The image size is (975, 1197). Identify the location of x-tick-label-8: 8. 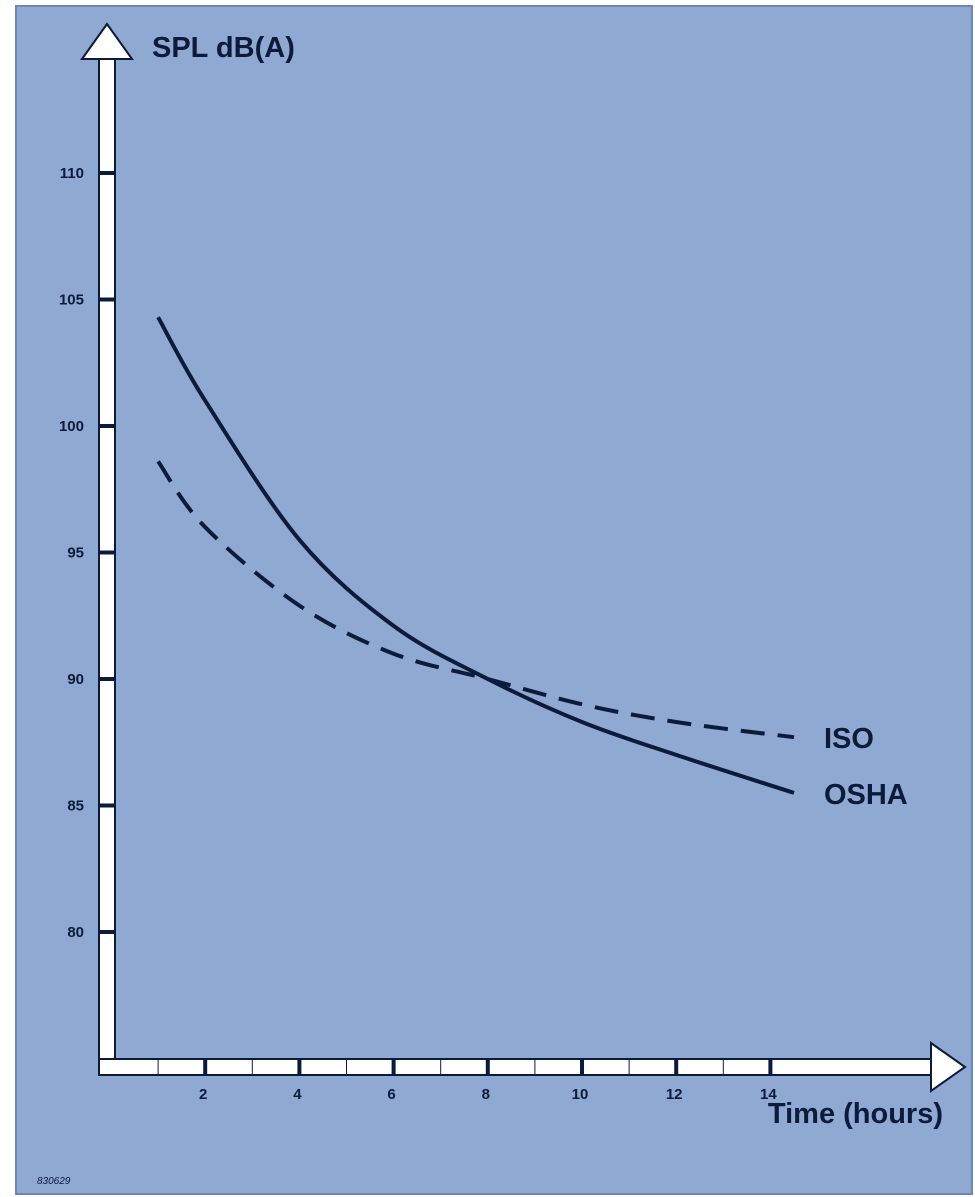
(486, 1094).